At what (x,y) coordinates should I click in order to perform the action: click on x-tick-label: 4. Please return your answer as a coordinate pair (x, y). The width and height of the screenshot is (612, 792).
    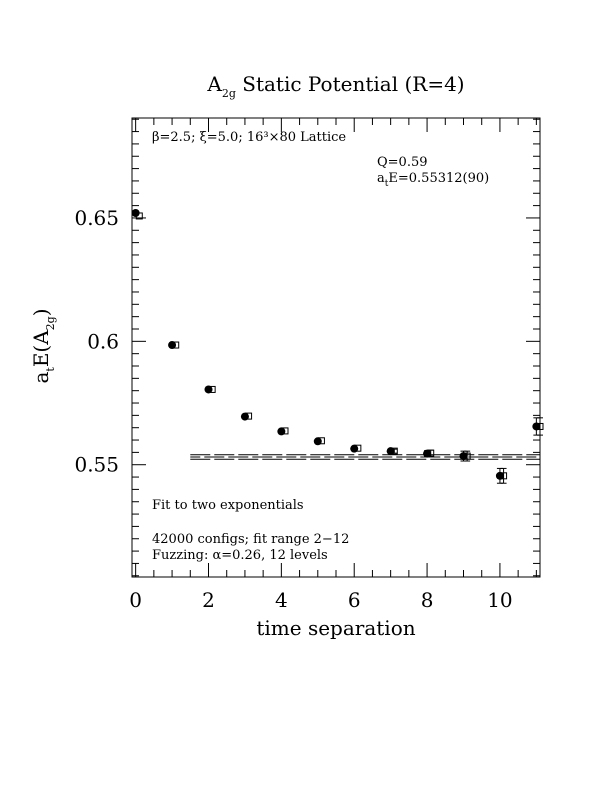
    Looking at the image, I should click on (281, 600).